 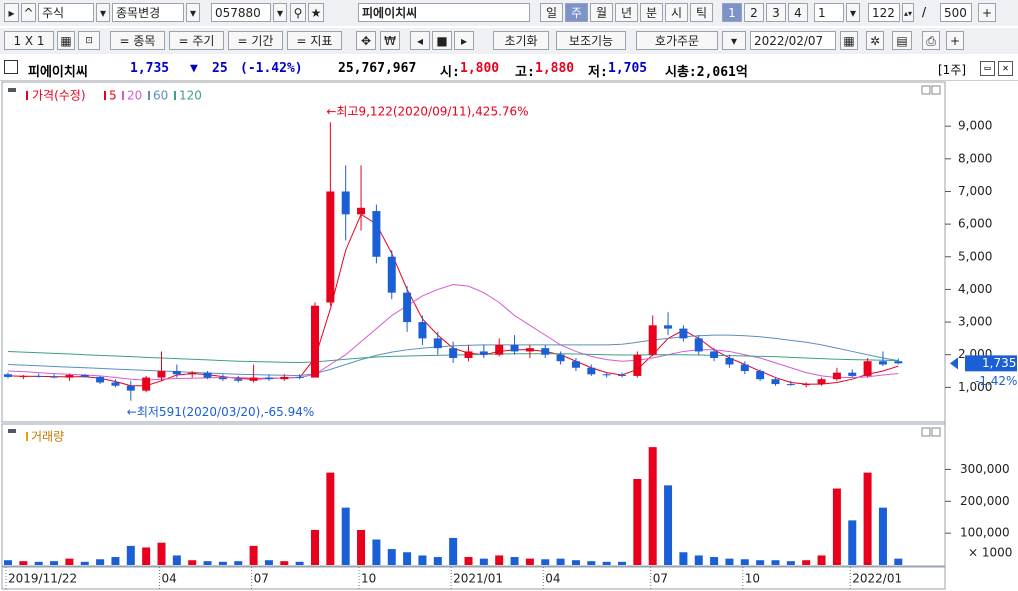 What do you see at coordinates (931, 40) in the screenshot?
I see `print-button: ⎙` at bounding box center [931, 40].